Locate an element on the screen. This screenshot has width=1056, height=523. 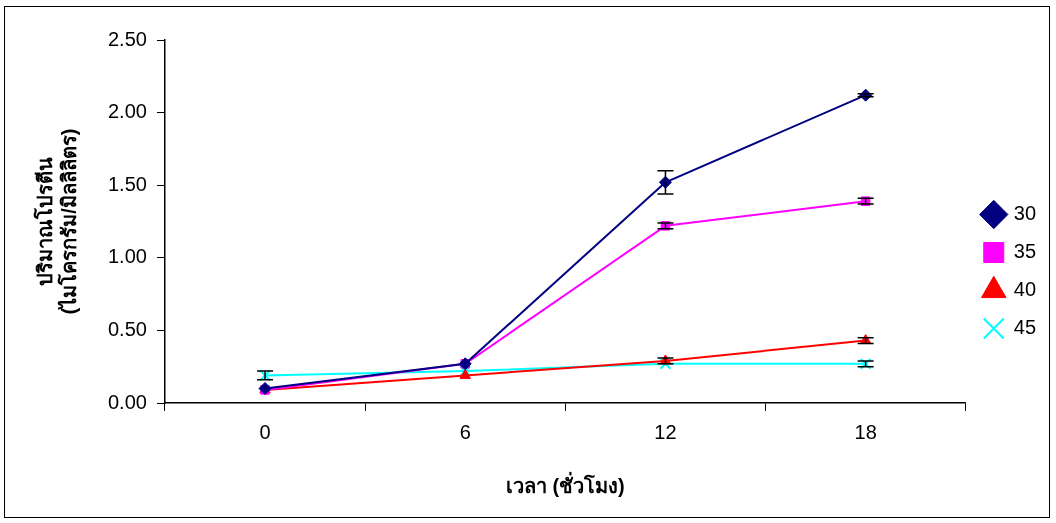
y-tick-label: 2.00 is located at coordinates (127, 111).